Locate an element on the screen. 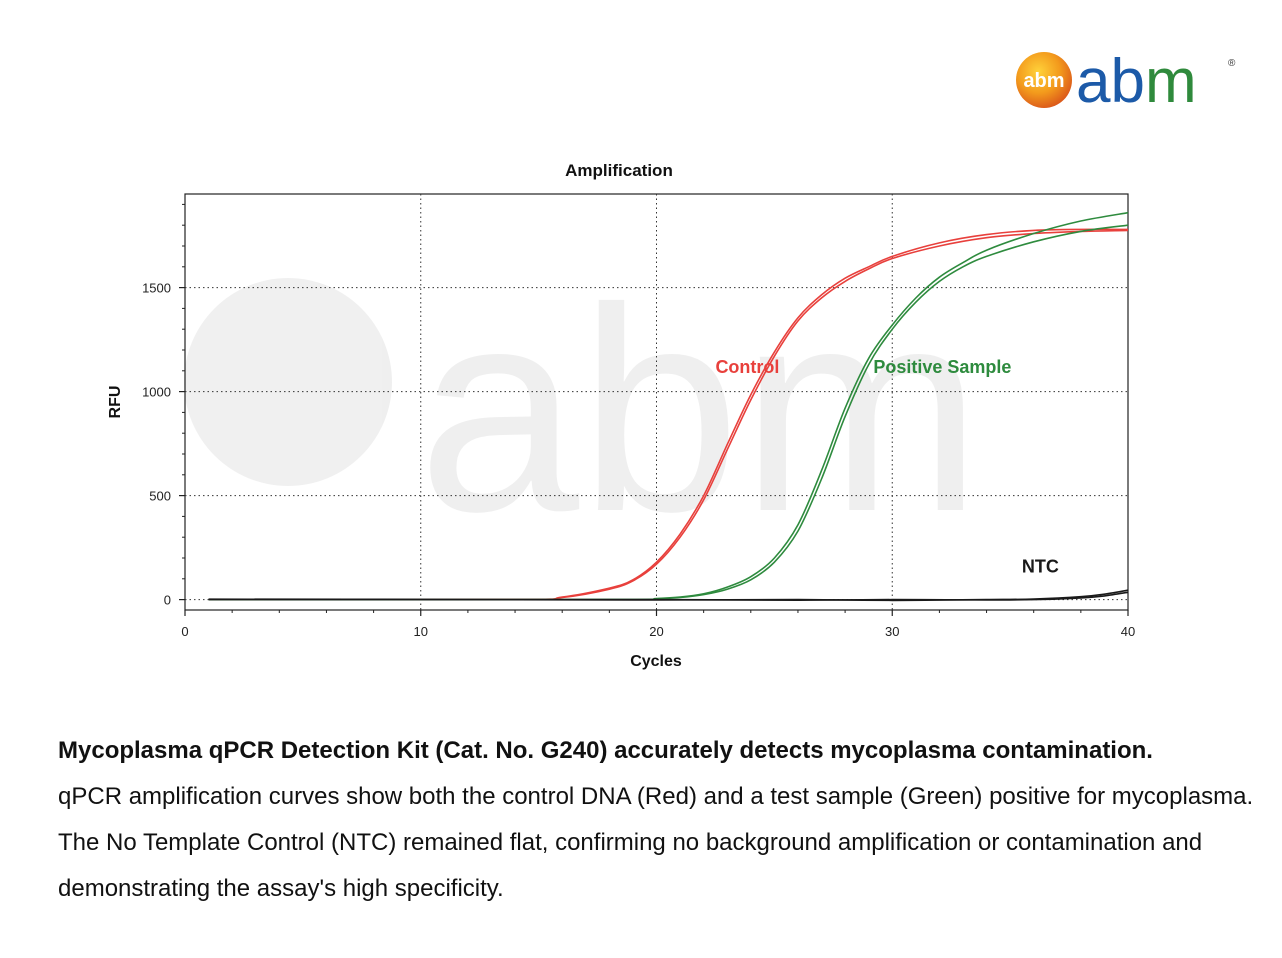 This screenshot has height=958, width=1282. logo-wordmark-b: b is located at coordinates (1127, 78).